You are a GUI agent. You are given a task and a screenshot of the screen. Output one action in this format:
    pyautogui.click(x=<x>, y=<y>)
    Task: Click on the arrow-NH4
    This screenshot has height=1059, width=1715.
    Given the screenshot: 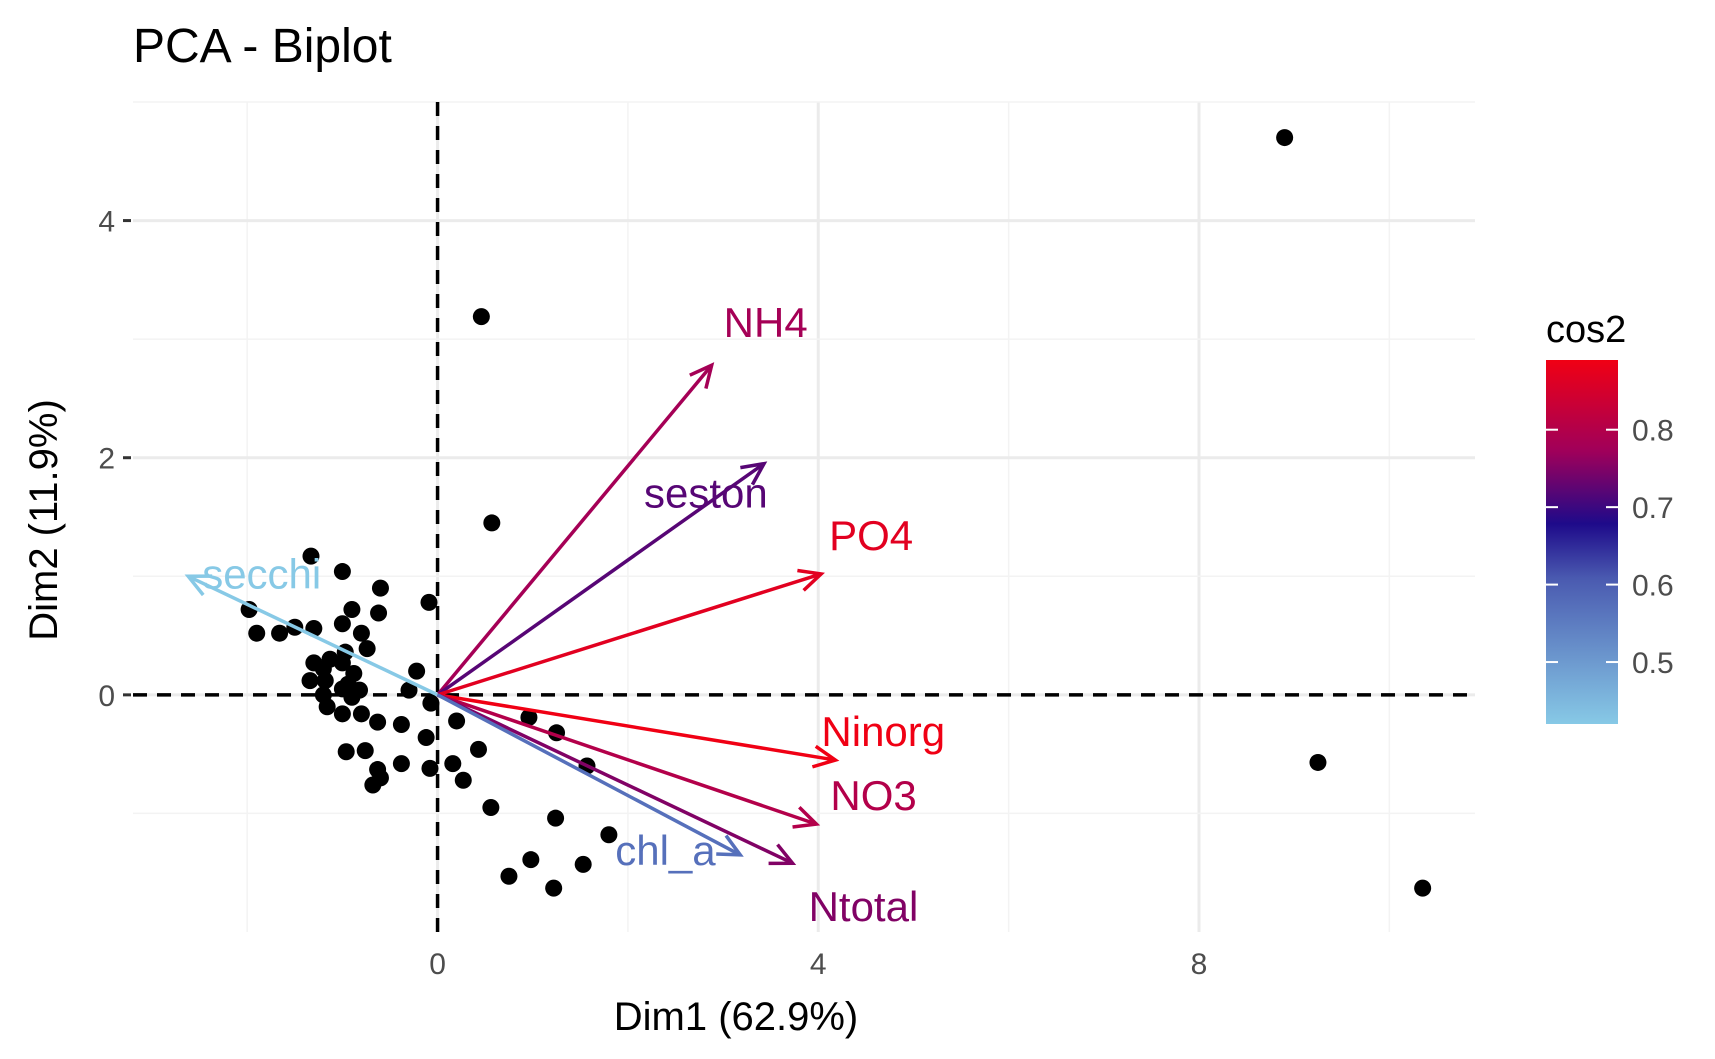 What is the action you would take?
    pyautogui.click(x=575, y=530)
    